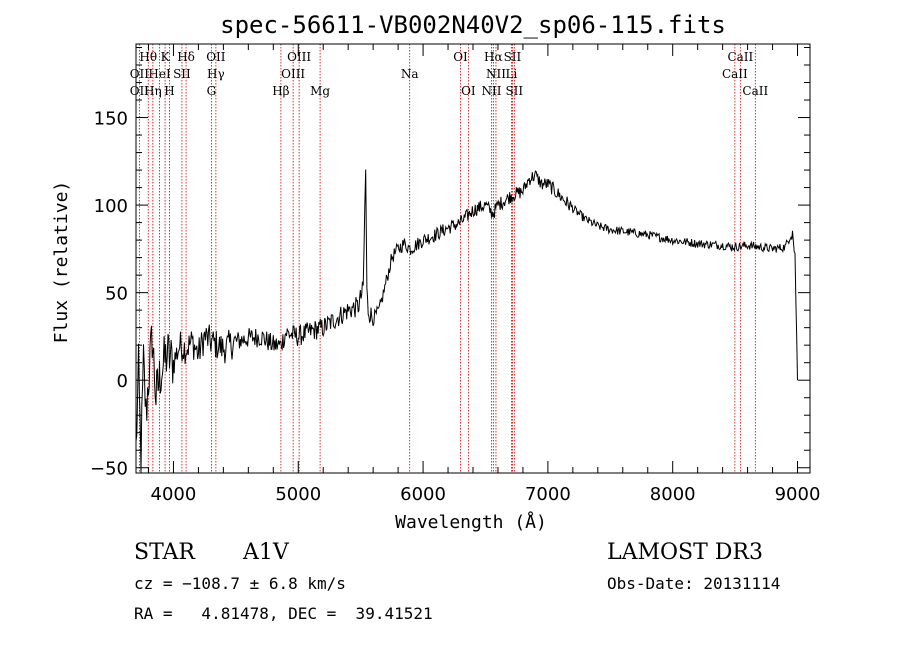 This screenshot has width=900, height=654. I want to click on coordinates-readout: RA = 4.81478, DEC = 39.41521, so click(283, 613).